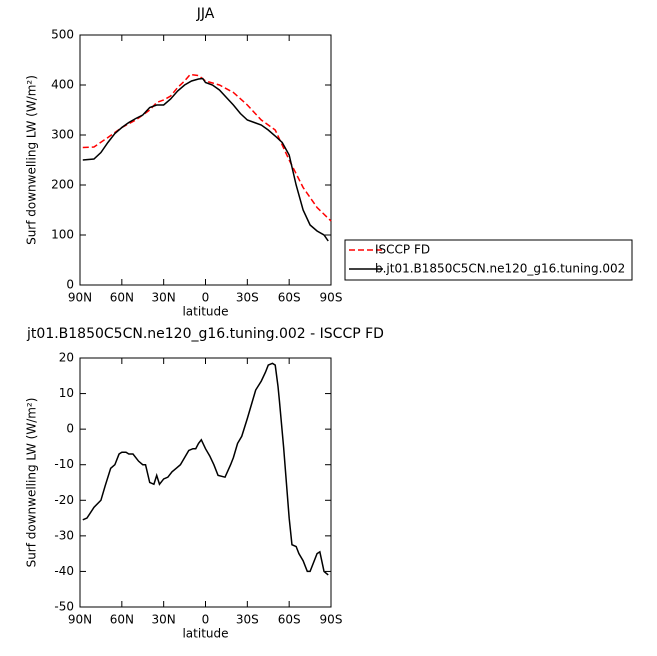  I want to click on y-tick-label: 300, so click(62, 135).